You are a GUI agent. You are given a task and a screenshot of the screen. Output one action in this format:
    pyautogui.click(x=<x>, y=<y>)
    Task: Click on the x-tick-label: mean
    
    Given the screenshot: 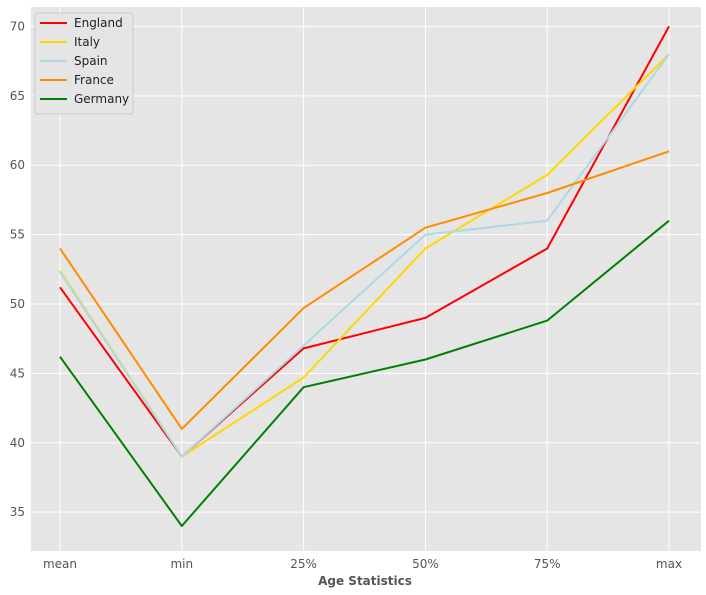 What is the action you would take?
    pyautogui.click(x=60, y=564)
    